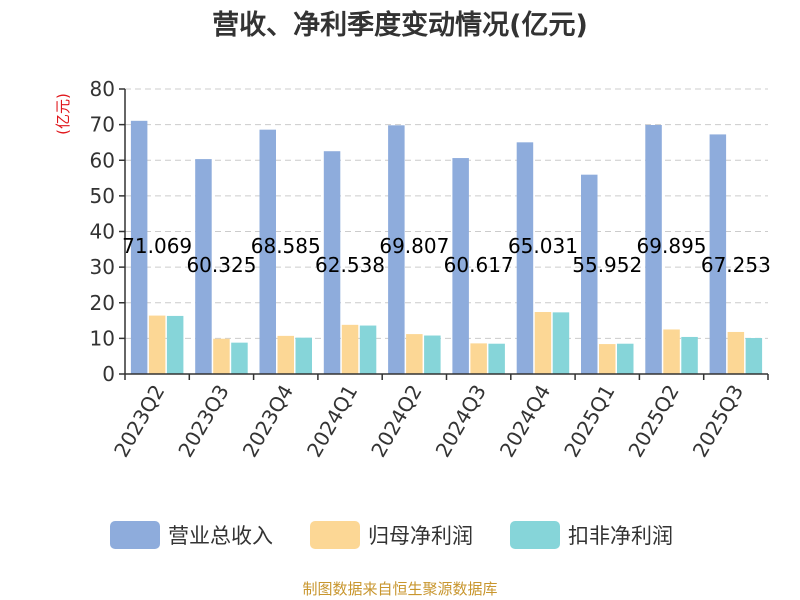 The width and height of the screenshot is (800, 600). I want to click on x-tick-label: 2025Q1, so click(589, 421).